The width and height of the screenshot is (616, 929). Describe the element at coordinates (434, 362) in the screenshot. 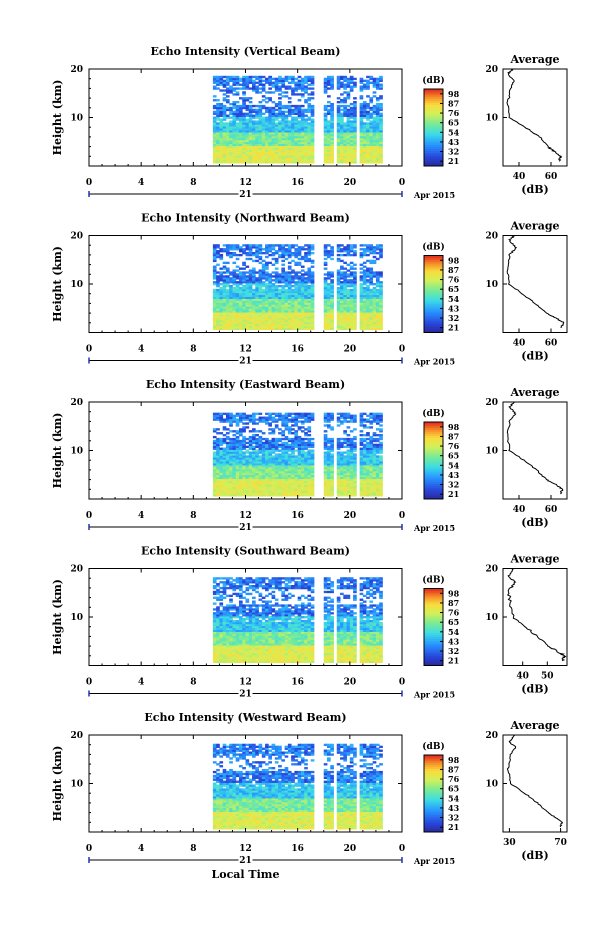

I see `month-label: Apr 2015` at that location.